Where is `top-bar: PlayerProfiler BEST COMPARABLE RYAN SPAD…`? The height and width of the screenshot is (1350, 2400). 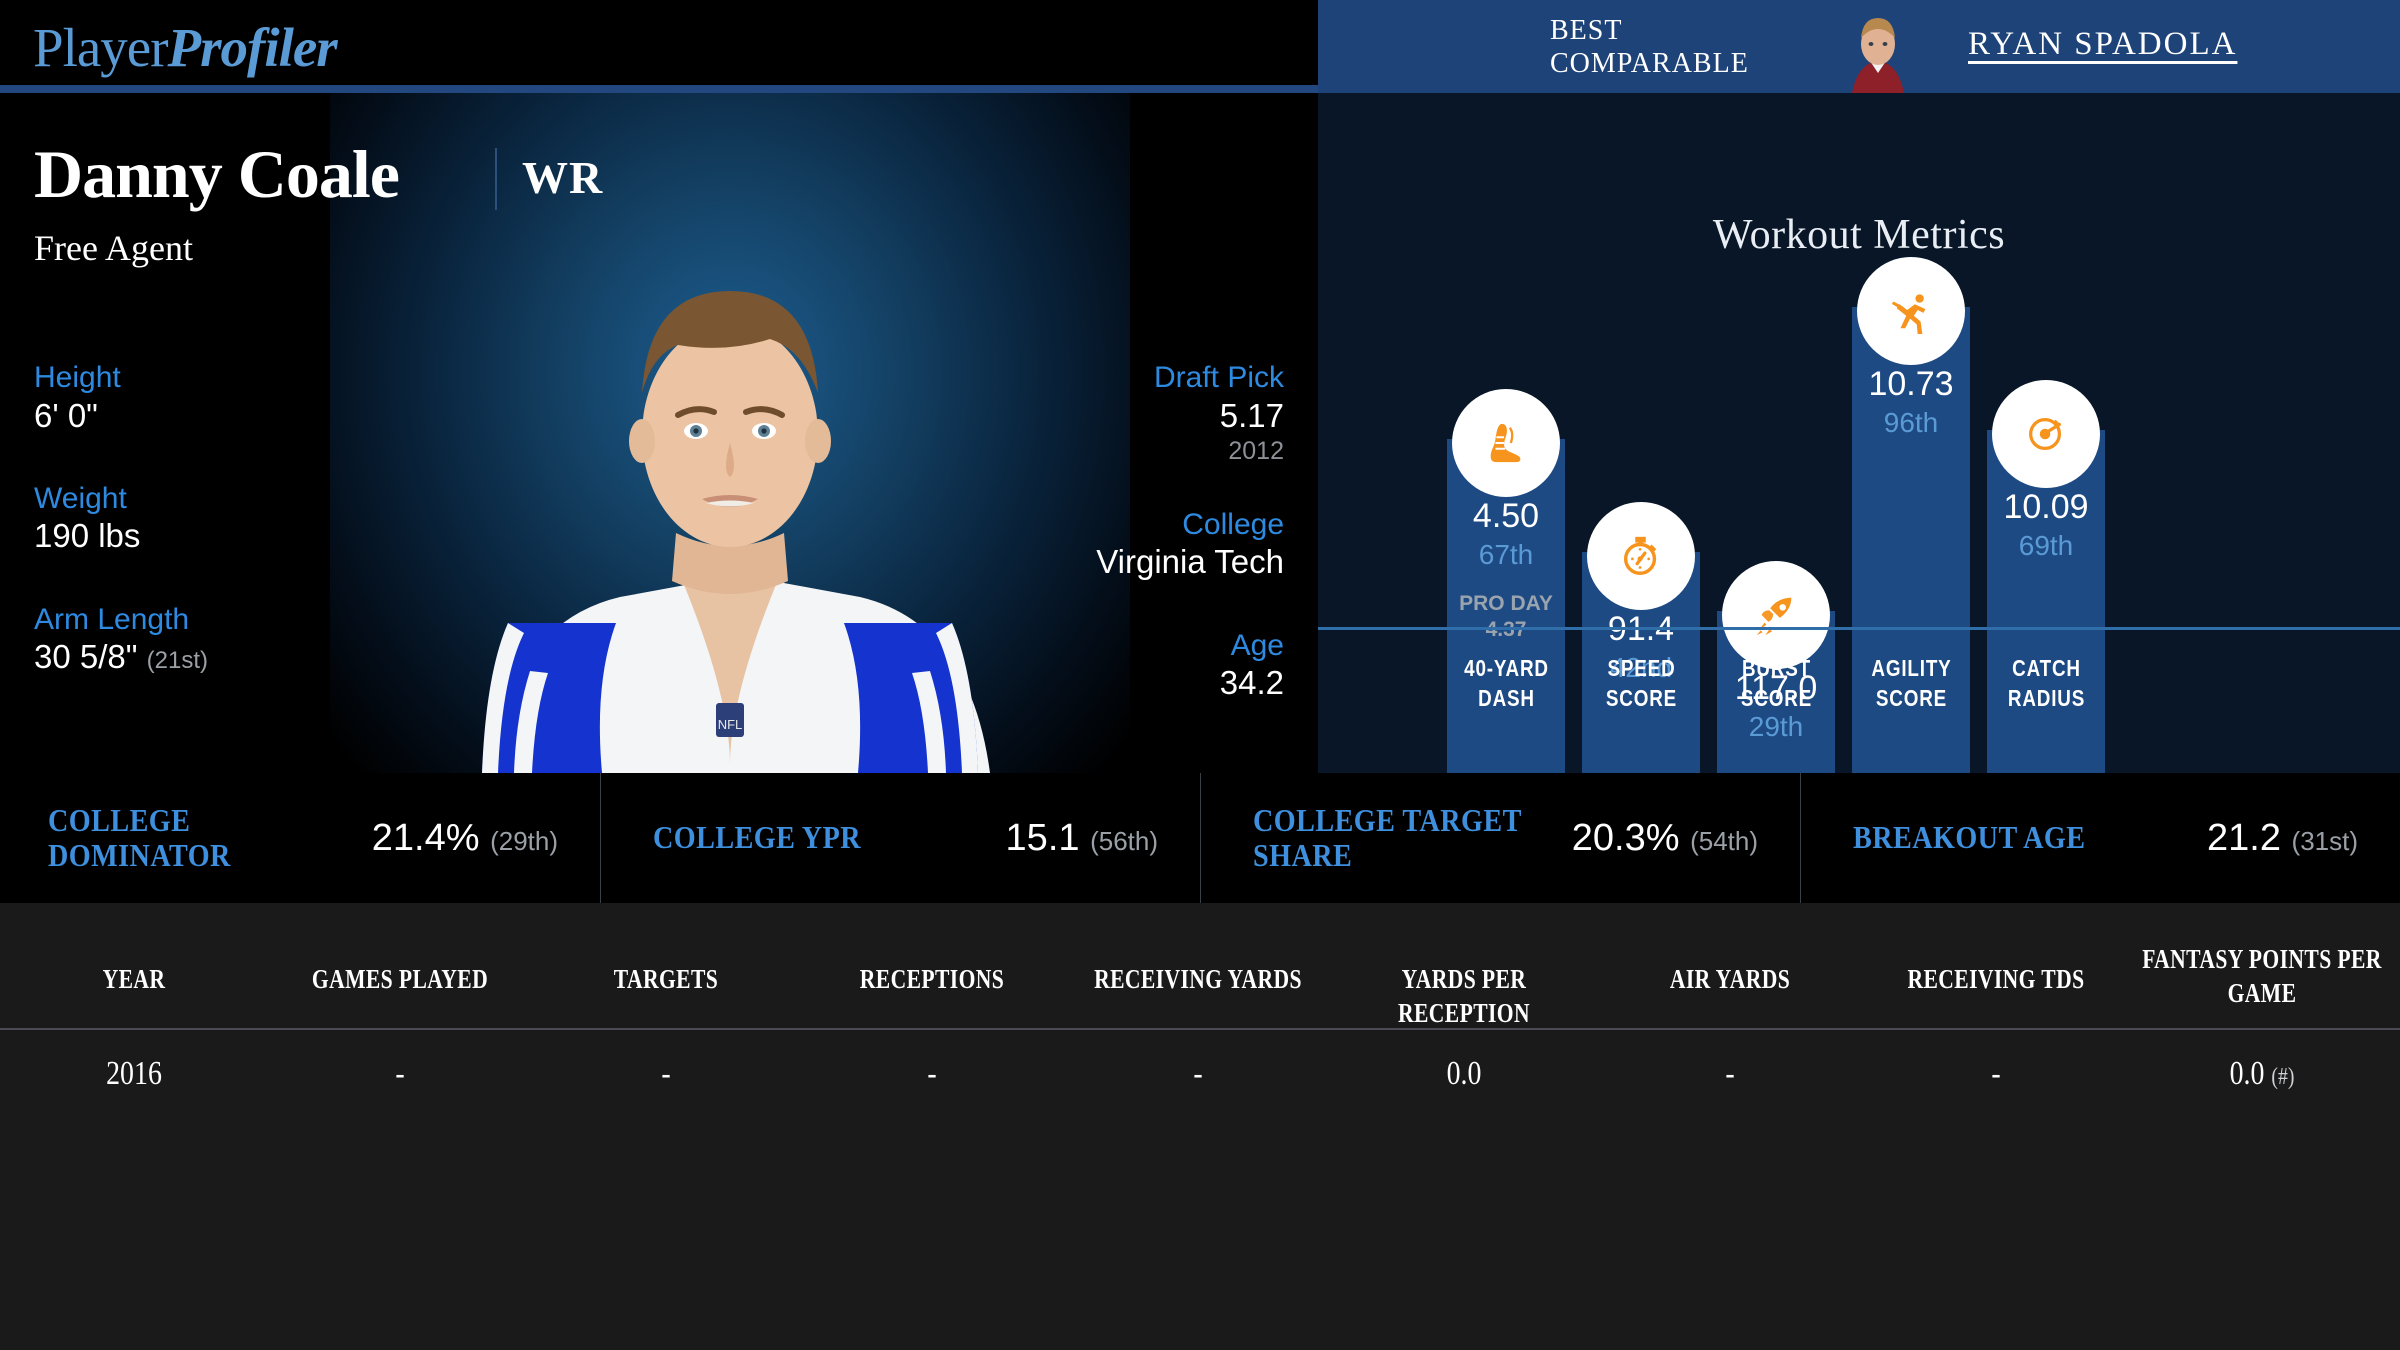 top-bar: PlayerProfiler BEST COMPARABLE RYAN SPAD… is located at coordinates (1200, 46).